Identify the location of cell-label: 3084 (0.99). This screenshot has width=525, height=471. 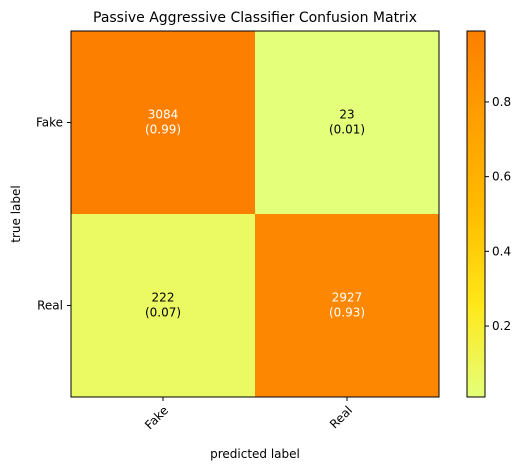
(163, 122).